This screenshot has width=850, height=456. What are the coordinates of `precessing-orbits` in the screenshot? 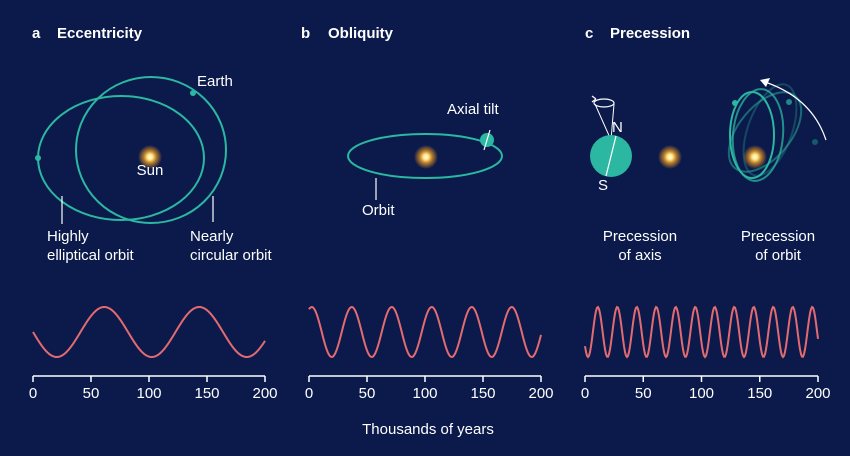 It's located at (772, 132).